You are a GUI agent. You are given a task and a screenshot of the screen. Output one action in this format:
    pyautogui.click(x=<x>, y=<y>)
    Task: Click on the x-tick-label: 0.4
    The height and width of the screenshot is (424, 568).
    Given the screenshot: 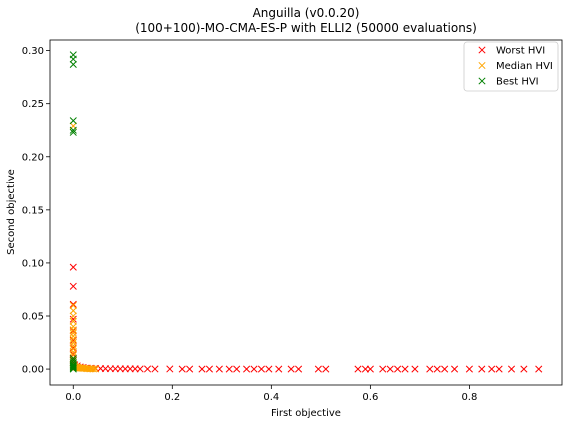 What is the action you would take?
    pyautogui.click(x=271, y=397)
    